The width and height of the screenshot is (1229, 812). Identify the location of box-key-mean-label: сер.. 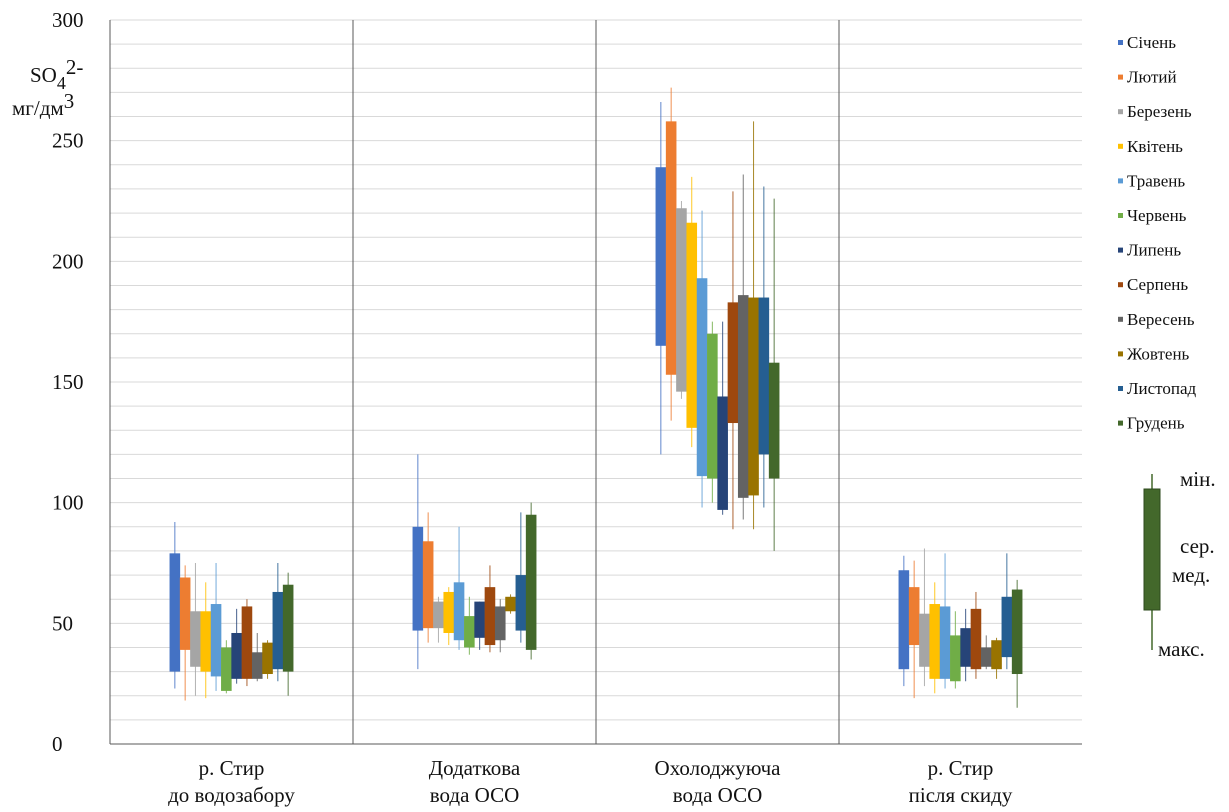
(1197, 546).